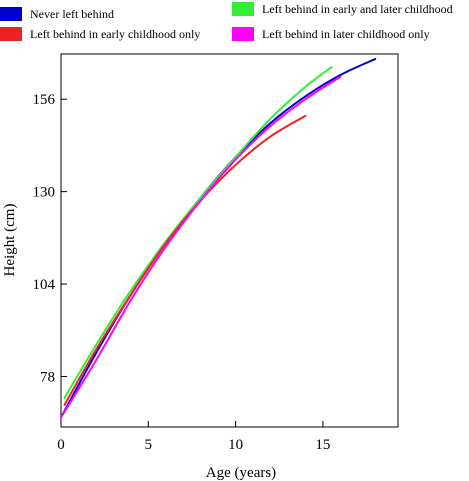  Describe the element at coordinates (322, 445) in the screenshot. I see `x-tick-label: 15` at that location.